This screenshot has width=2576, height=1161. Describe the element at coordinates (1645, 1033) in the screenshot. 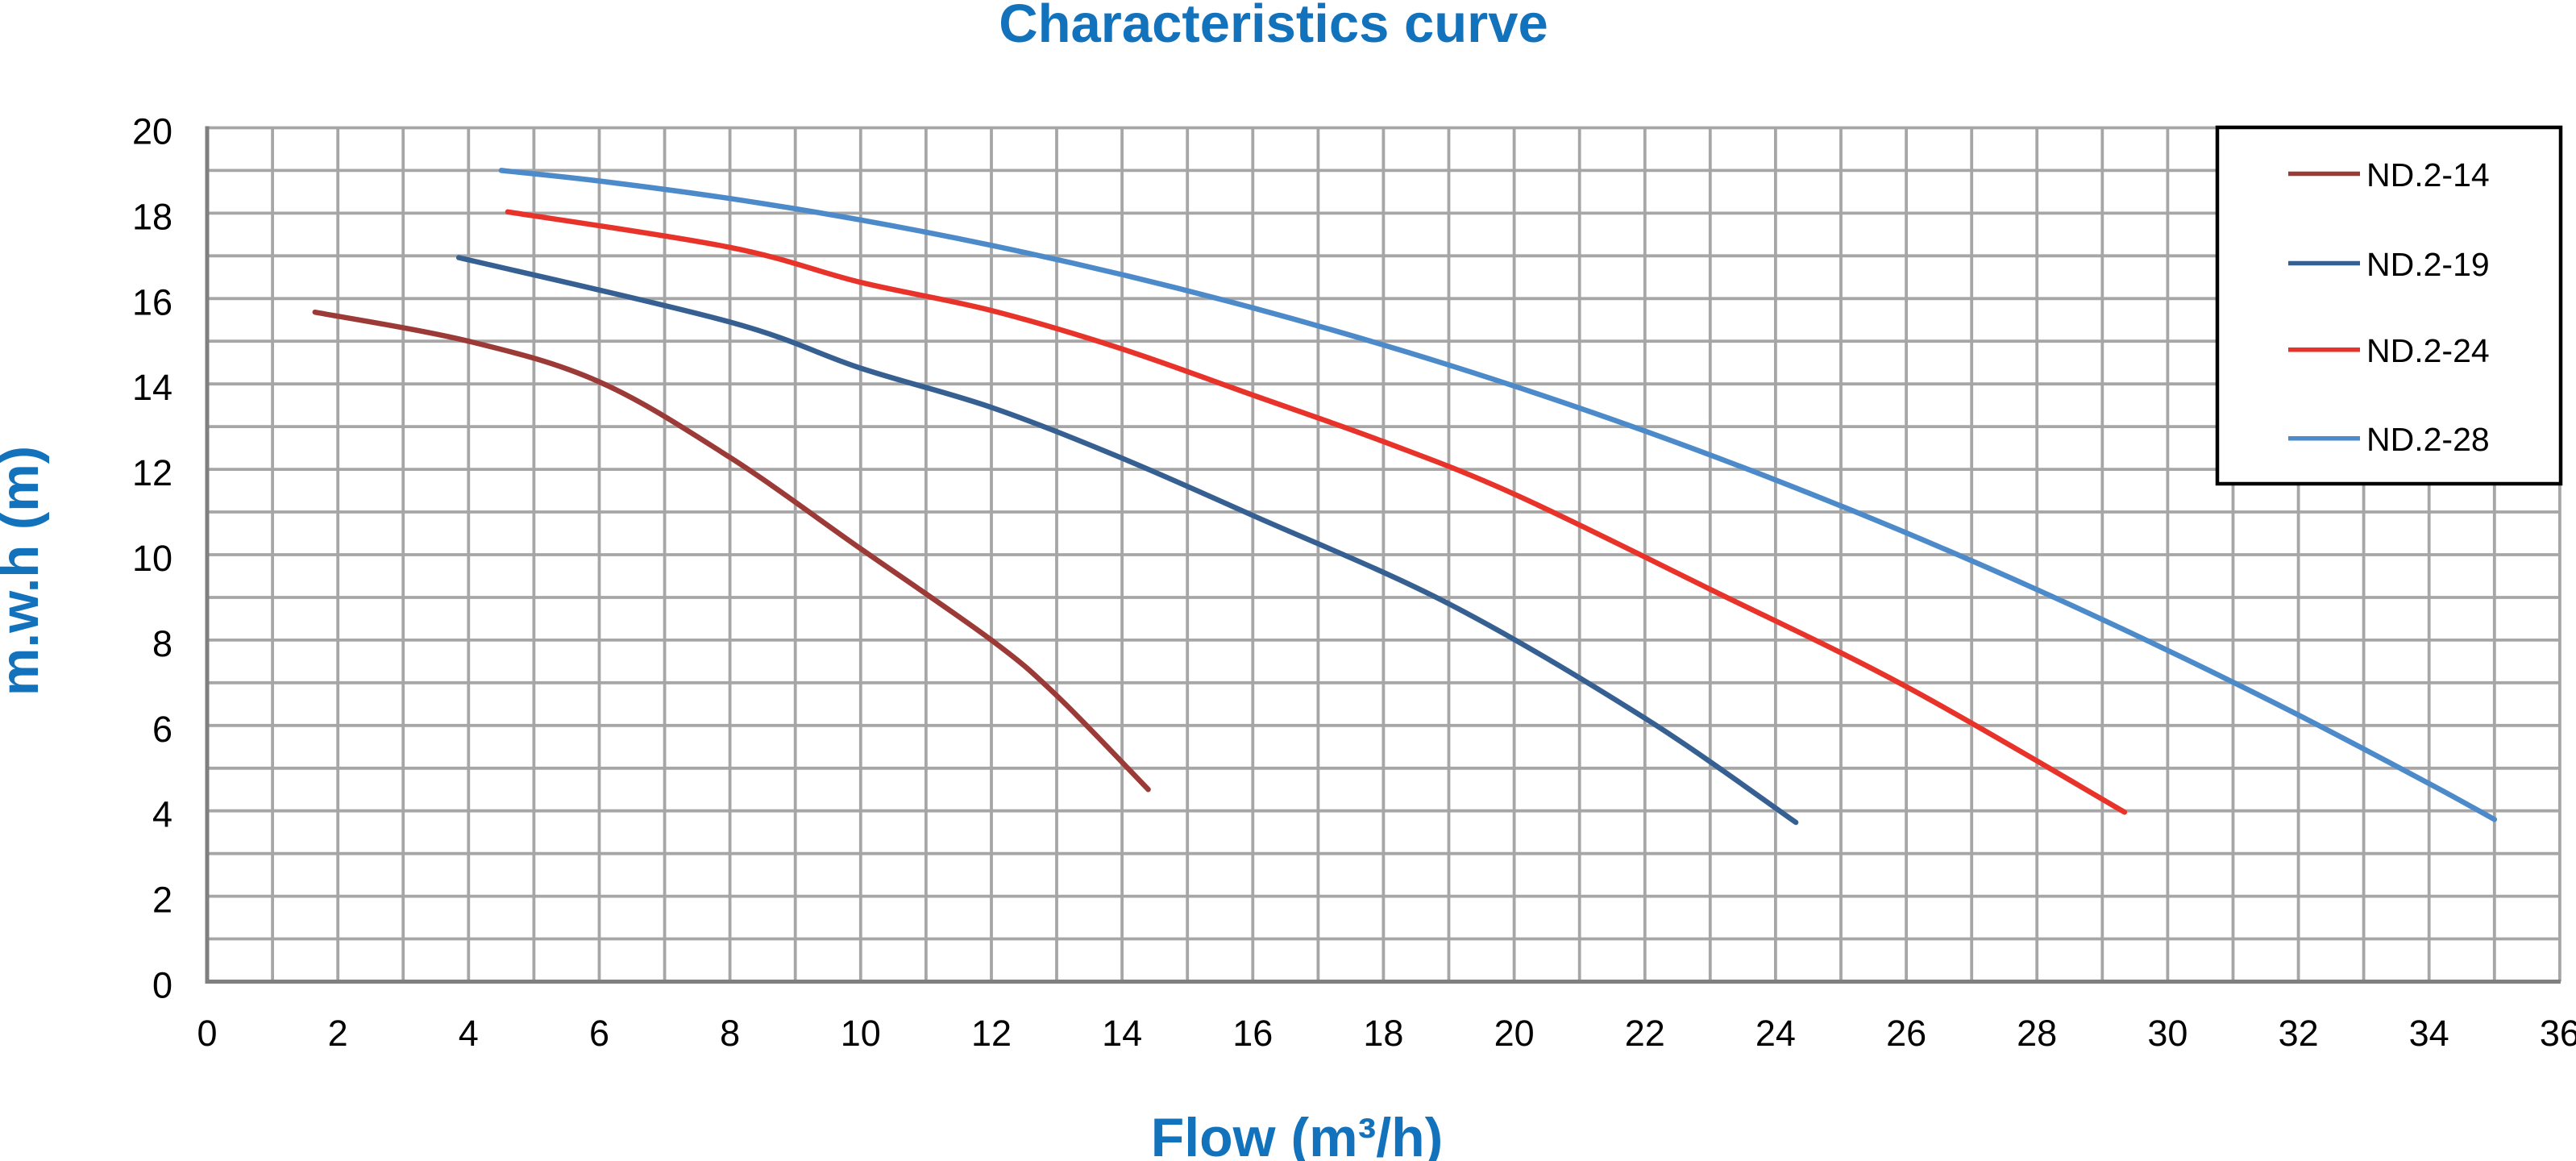

I see `svg-text: 22` at that location.